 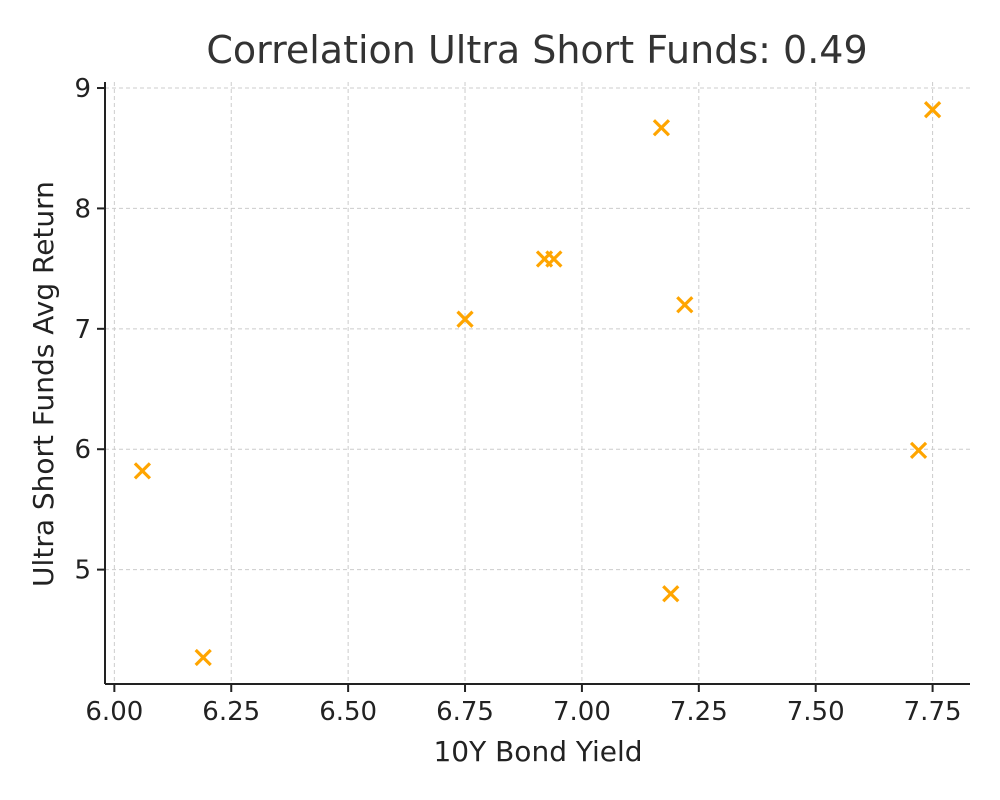 I want to click on x-tick-label: 7.50, so click(x=816, y=712).